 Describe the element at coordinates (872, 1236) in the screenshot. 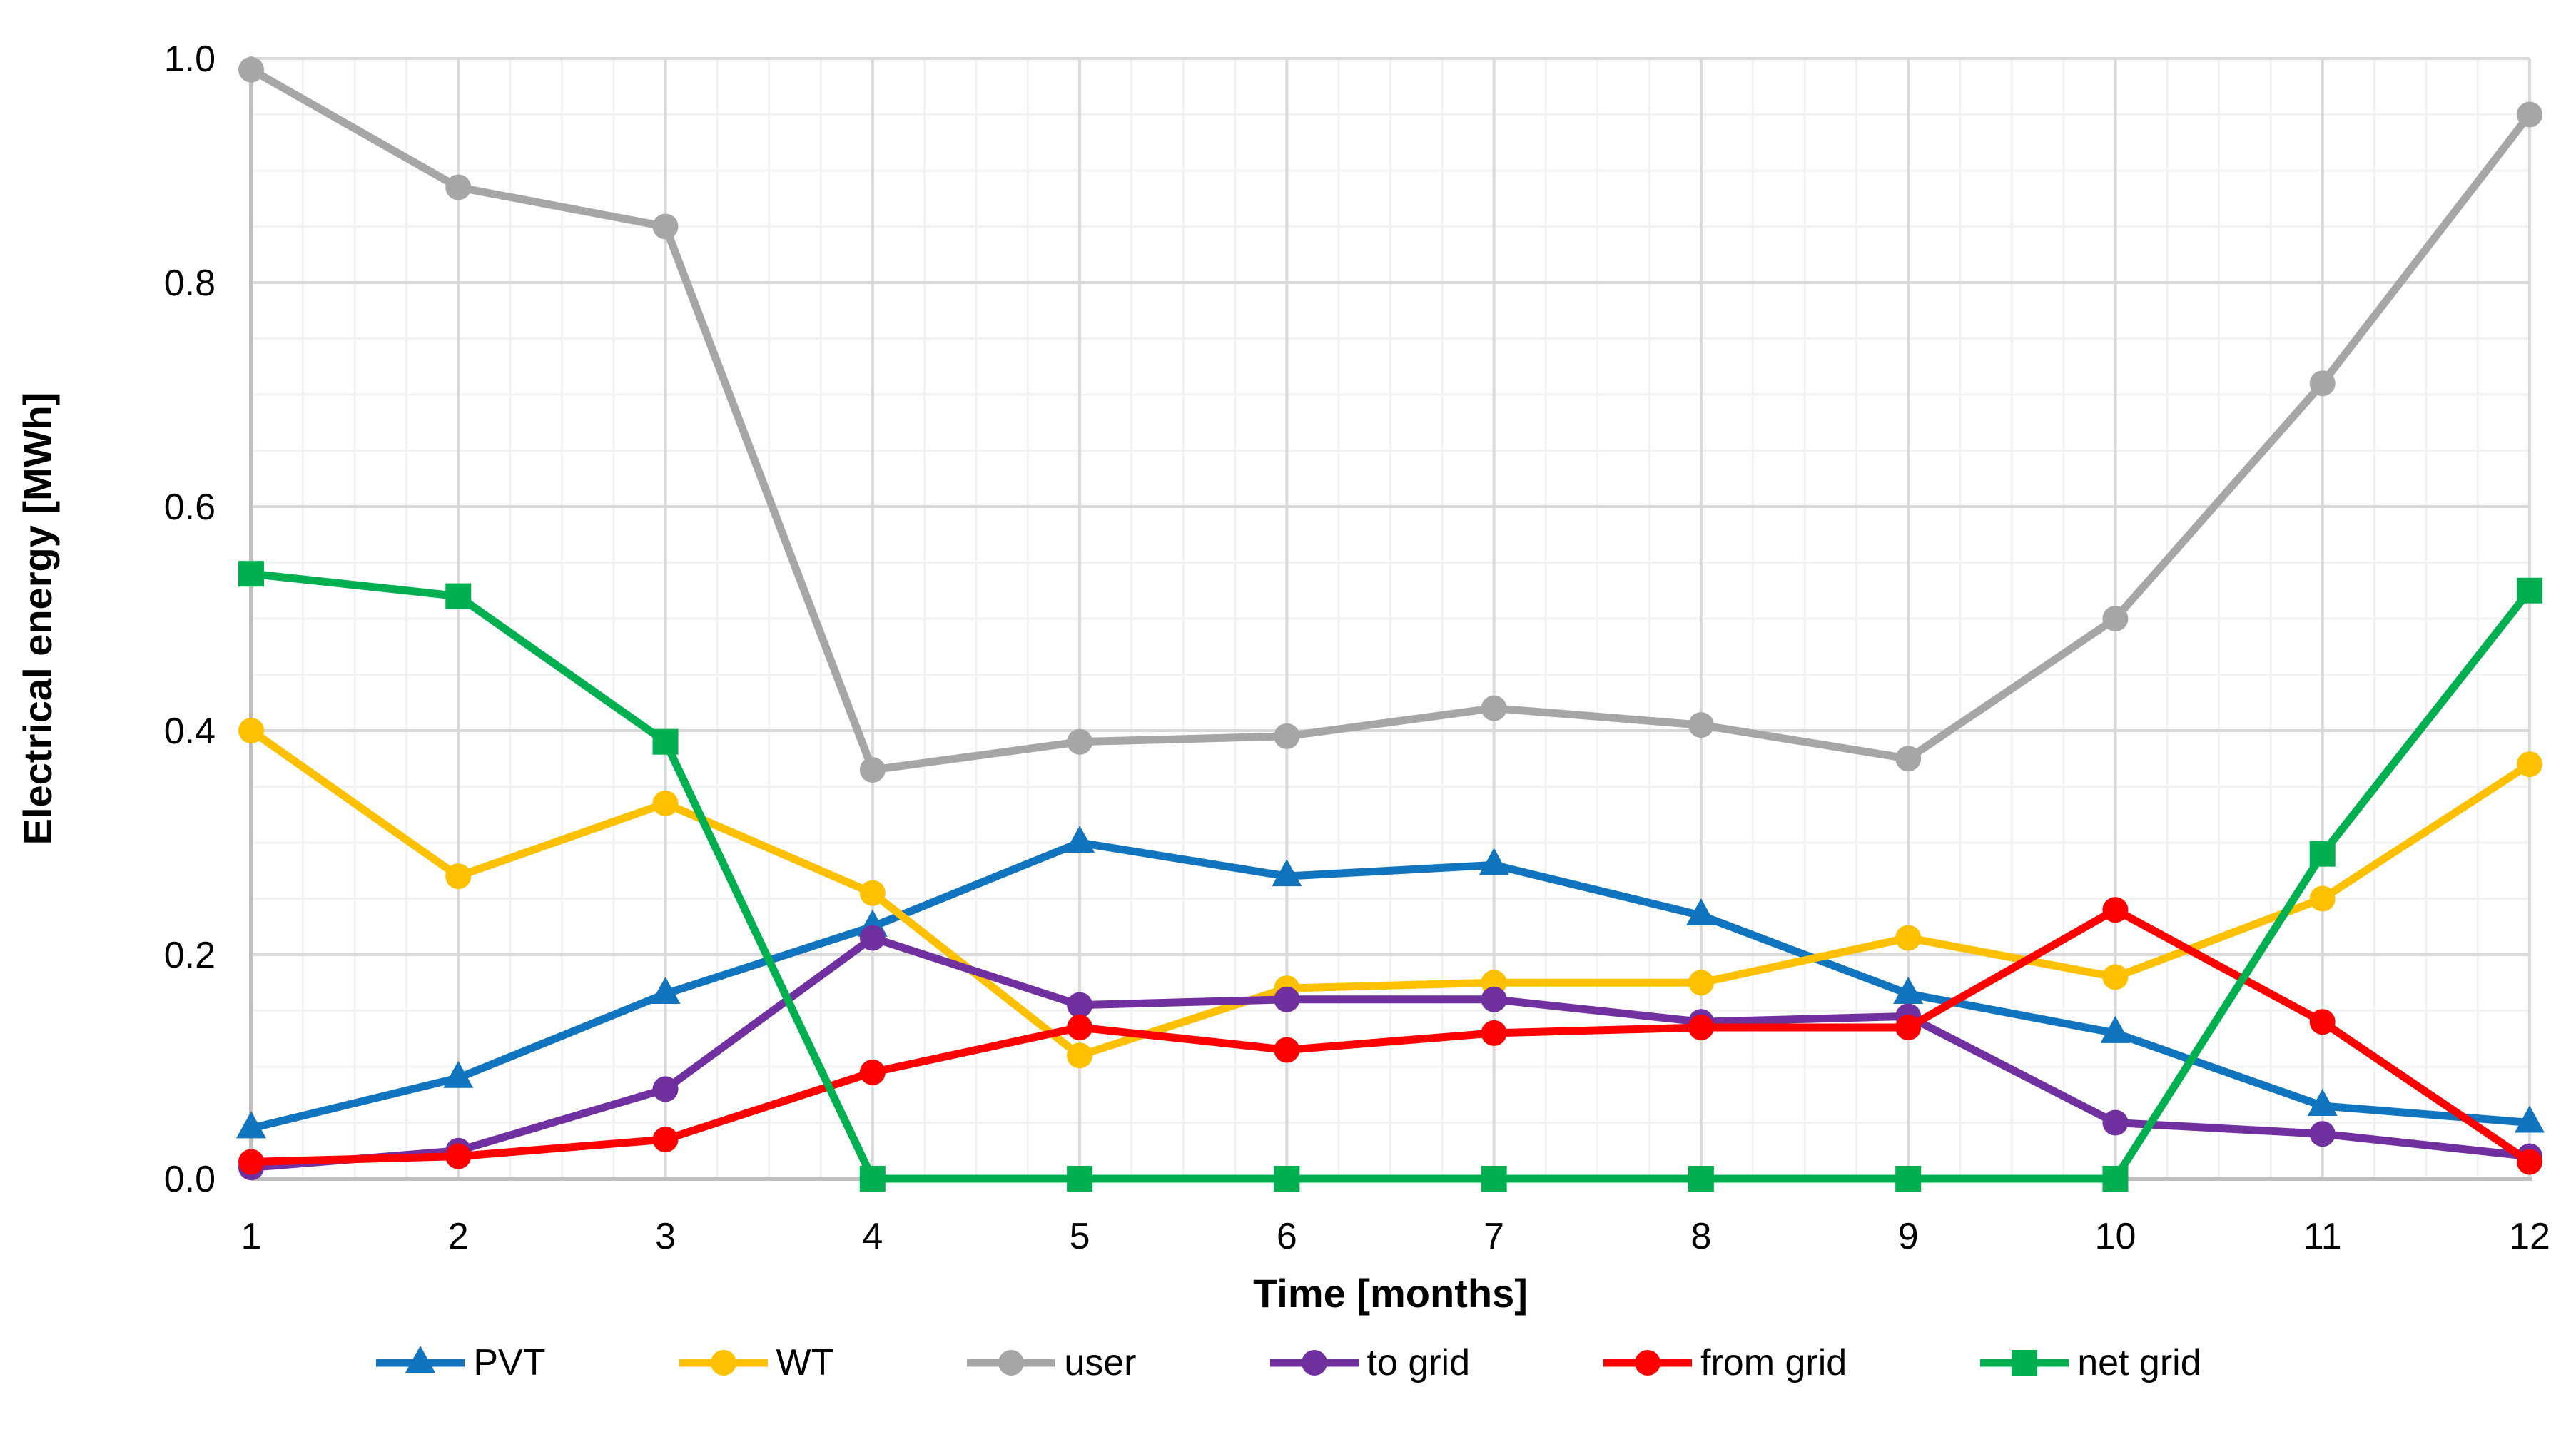

I see `x-tick-label: 4` at that location.